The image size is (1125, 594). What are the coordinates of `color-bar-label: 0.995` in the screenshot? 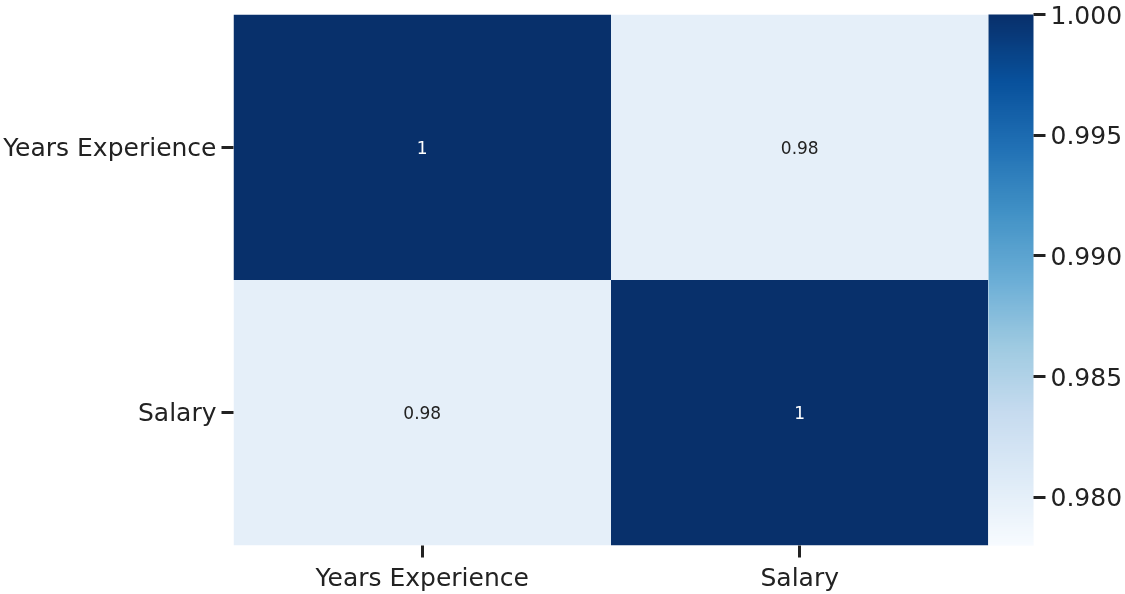 It's located at (1086, 136).